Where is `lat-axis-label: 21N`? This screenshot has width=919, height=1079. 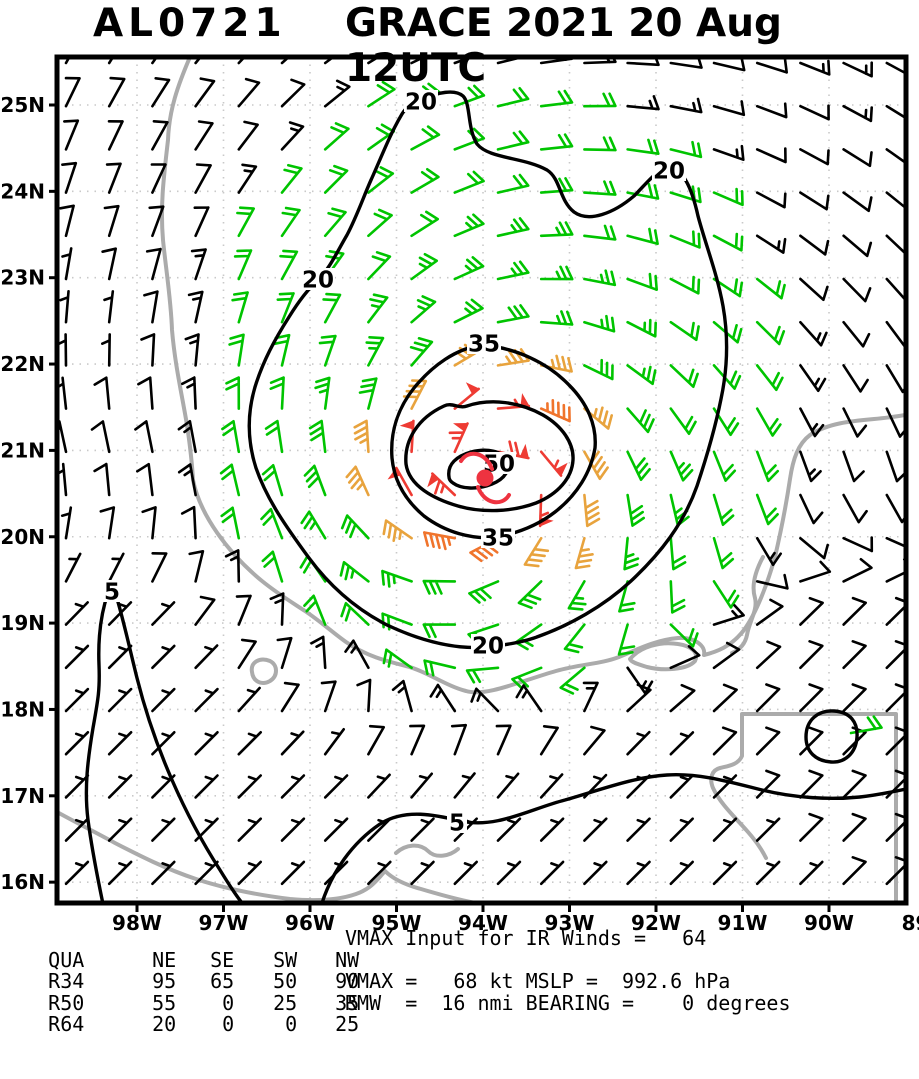 lat-axis-label: 21N is located at coordinates (22, 450).